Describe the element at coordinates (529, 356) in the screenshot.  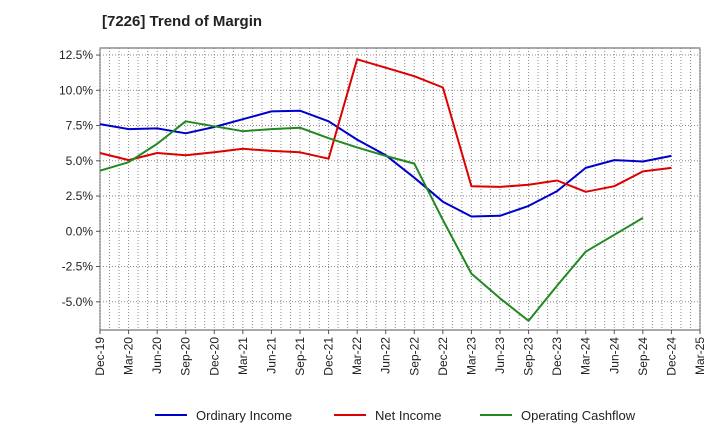
I see `x-tick-label: Sep-23` at that location.